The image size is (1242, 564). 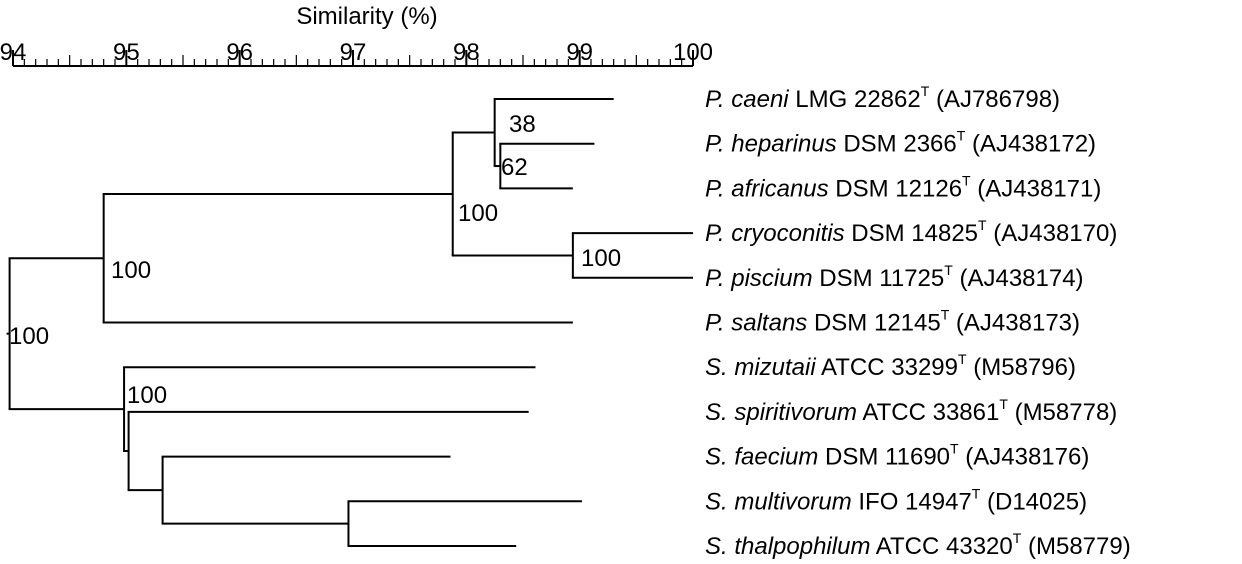 What do you see at coordinates (781, 412) in the screenshot?
I see `taxon-species: S. spiritivorum` at bounding box center [781, 412].